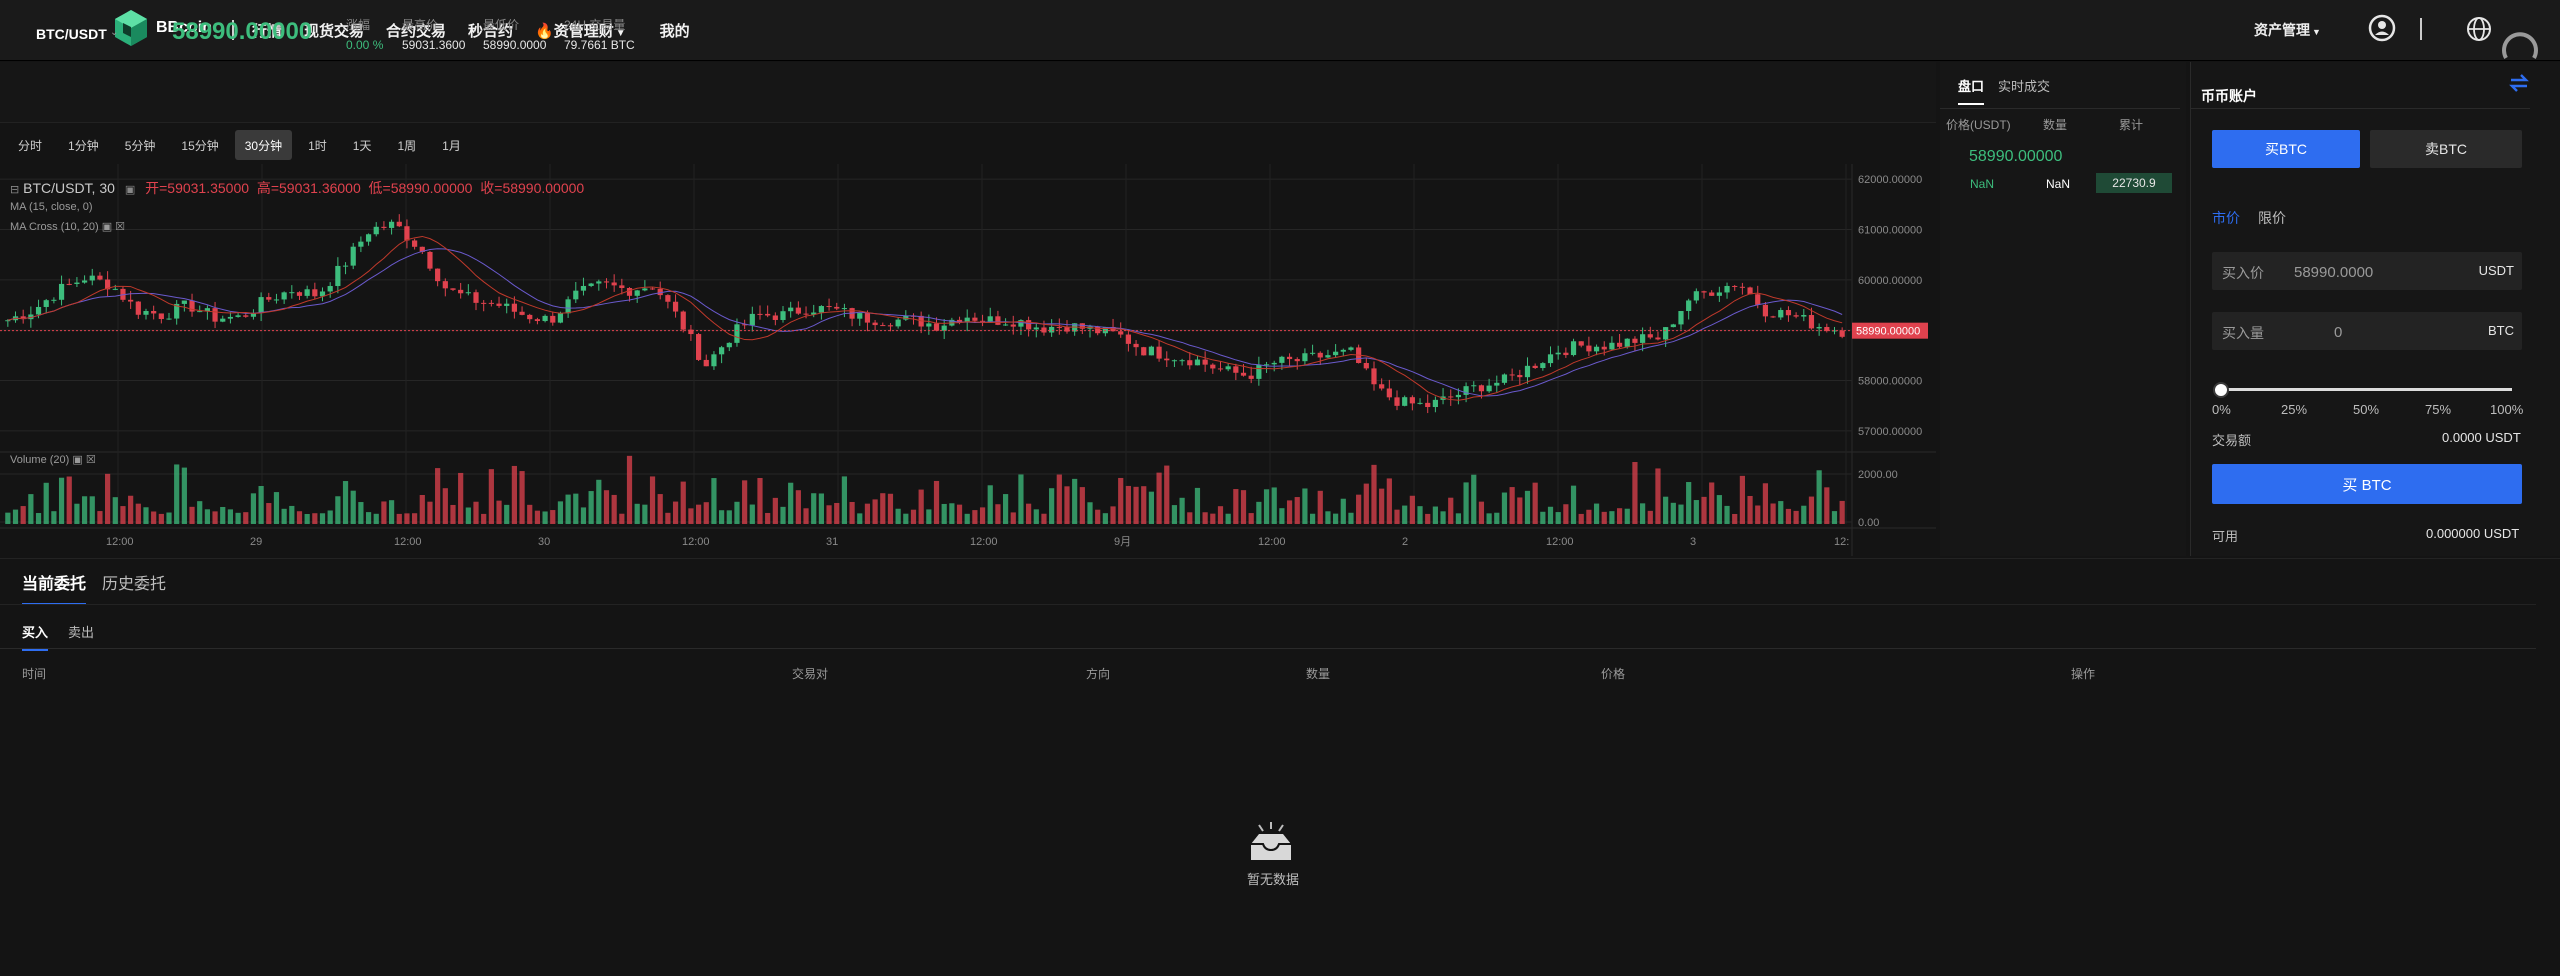  What do you see at coordinates (30, 146) in the screenshot?
I see `tf-button: 分时` at bounding box center [30, 146].